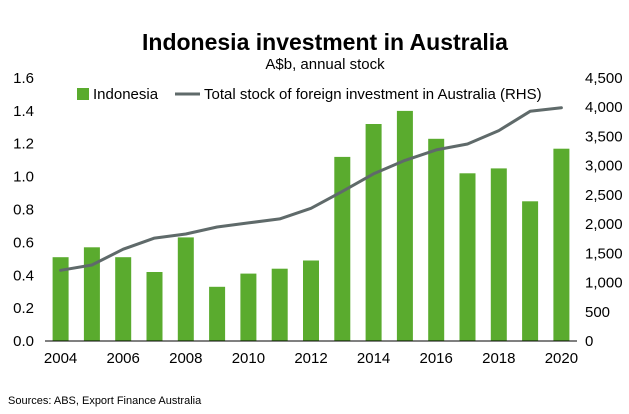  What do you see at coordinates (23, 242) in the screenshot?
I see `left-tick-label: 0.6` at bounding box center [23, 242].